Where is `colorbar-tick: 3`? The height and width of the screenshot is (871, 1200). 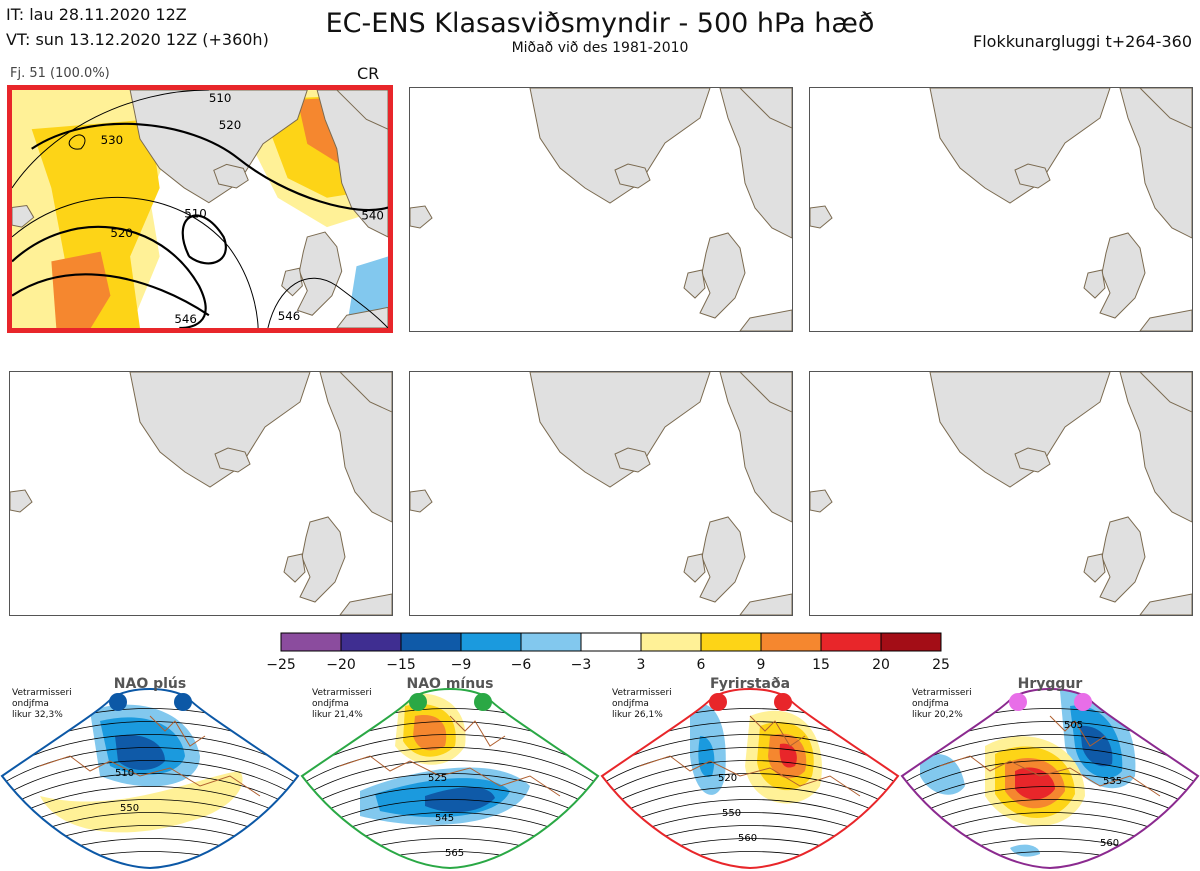 colorbar-tick: 3 is located at coordinates (641, 665).